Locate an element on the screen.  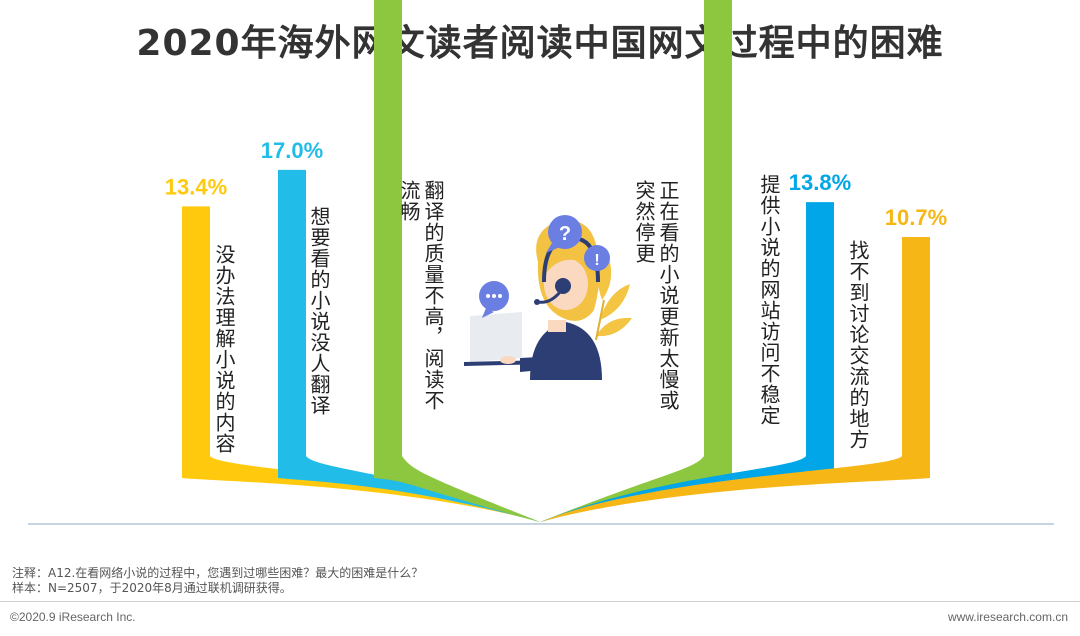
note-question: 注释：A12.在看网络小说的过程中，您遇到过哪些困难？最大的困难是什么？ is located at coordinates (218, 573).